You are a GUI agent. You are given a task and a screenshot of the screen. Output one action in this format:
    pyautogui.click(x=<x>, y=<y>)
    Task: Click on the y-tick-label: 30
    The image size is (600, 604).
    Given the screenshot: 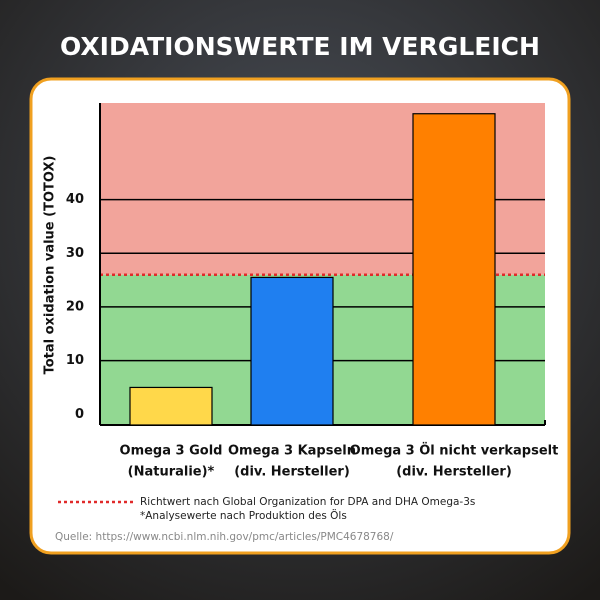 What is the action you would take?
    pyautogui.click(x=75, y=253)
    